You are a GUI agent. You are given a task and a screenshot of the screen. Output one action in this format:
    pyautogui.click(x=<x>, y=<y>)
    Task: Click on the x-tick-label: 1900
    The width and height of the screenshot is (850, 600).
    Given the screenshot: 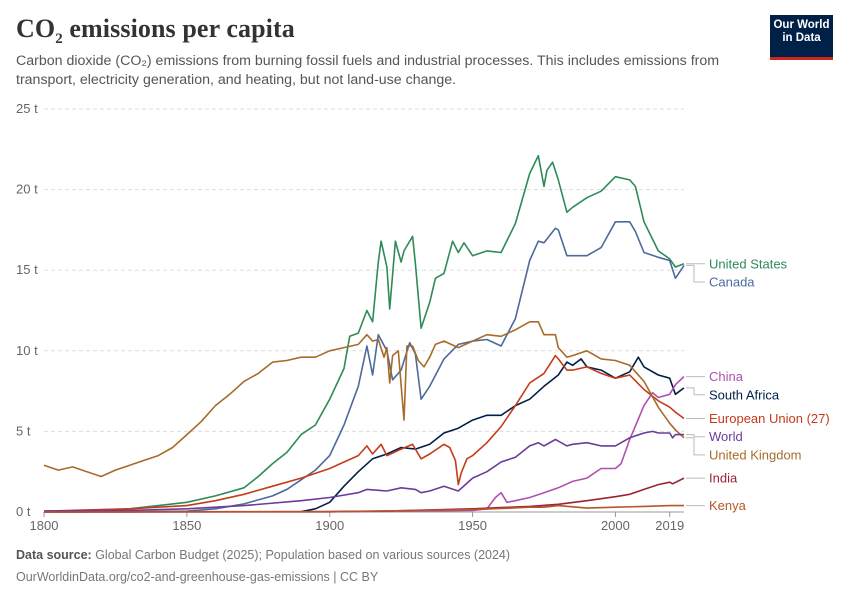 What is the action you would take?
    pyautogui.click(x=329, y=525)
    